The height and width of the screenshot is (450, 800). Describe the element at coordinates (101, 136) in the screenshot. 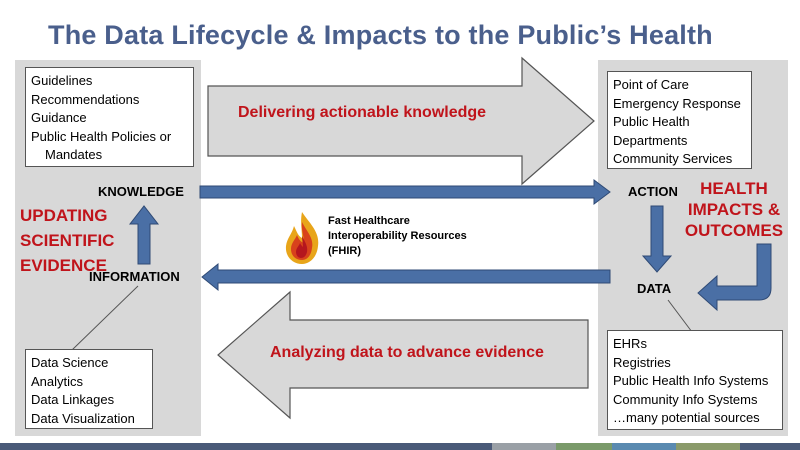

I see `list-item: Public Health Policies or` at that location.